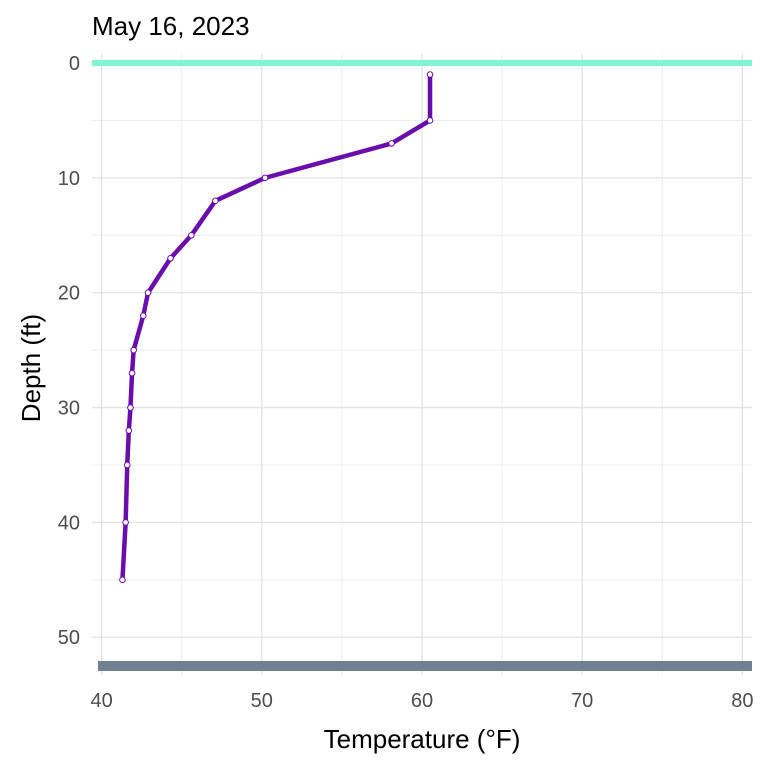 The width and height of the screenshot is (768, 768). What do you see at coordinates (422, 739) in the screenshot?
I see `x-axis-title: Temperature (°F)` at bounding box center [422, 739].